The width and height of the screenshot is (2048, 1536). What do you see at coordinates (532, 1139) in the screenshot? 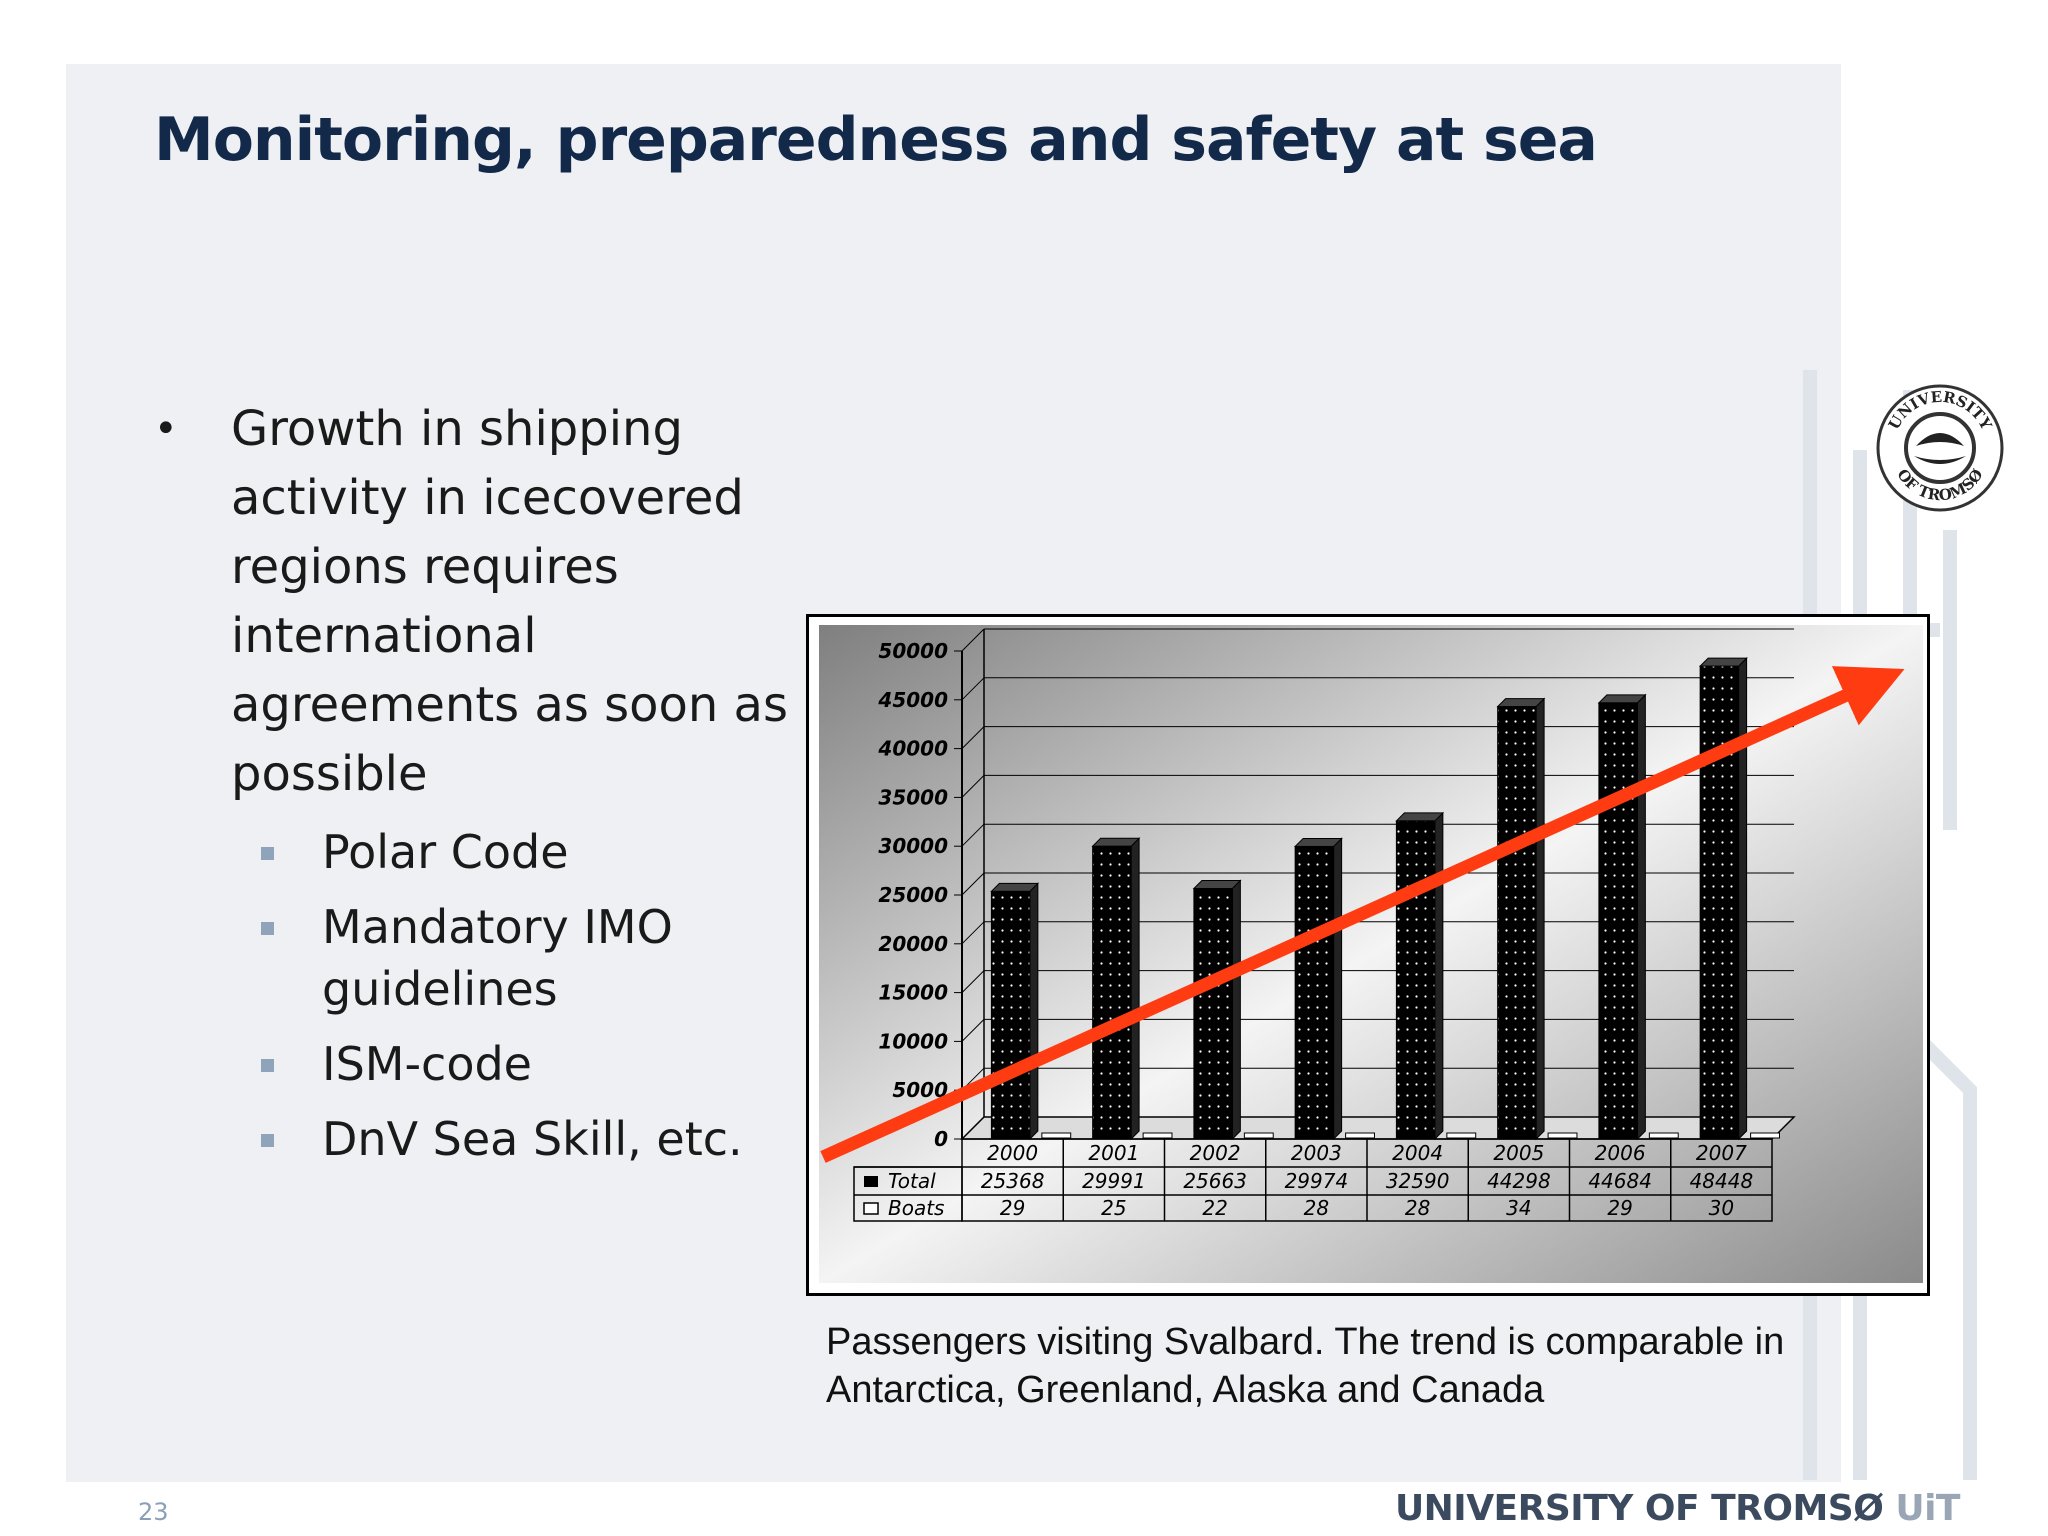
I see `sub-bullet-text: DnV Sea Skill, etc.` at bounding box center [532, 1139].